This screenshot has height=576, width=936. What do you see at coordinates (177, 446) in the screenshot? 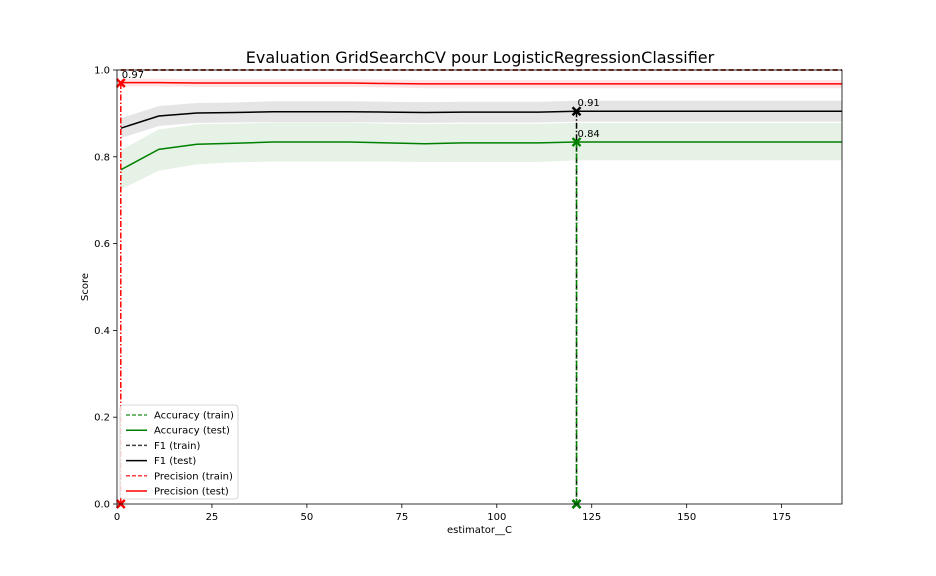
I see `legend-label-f1-train: F1 (train)` at bounding box center [177, 446].